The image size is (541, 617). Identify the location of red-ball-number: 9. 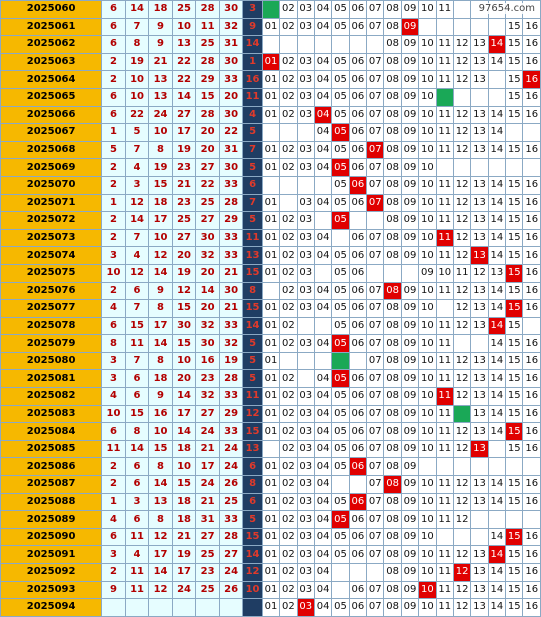
(160, 27).